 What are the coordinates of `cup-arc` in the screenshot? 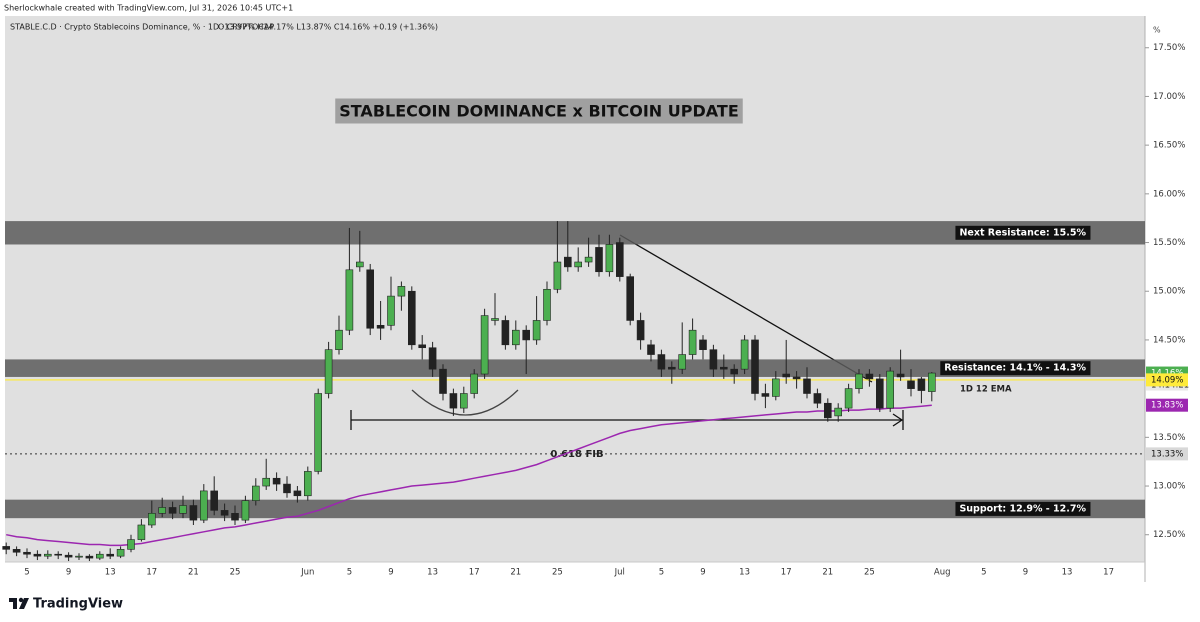 It's located at (465, 402).